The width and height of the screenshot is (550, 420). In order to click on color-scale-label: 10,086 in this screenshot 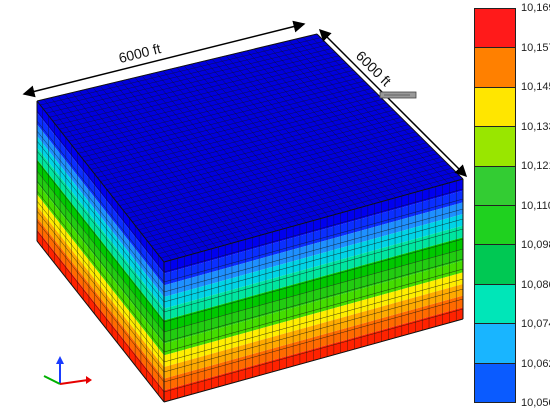, I will do `click(535, 284)`.